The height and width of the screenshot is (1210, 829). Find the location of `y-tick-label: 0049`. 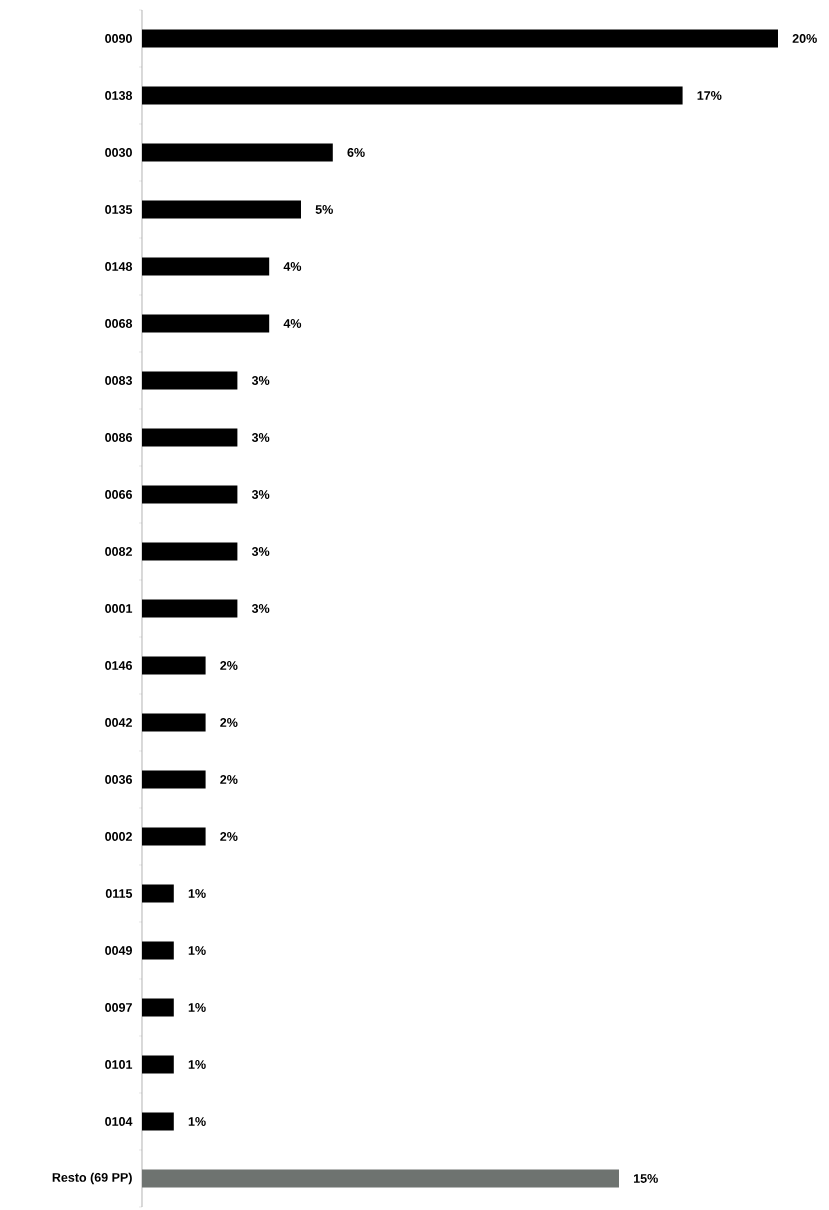

y-tick-label: 0049 is located at coordinates (118, 950).